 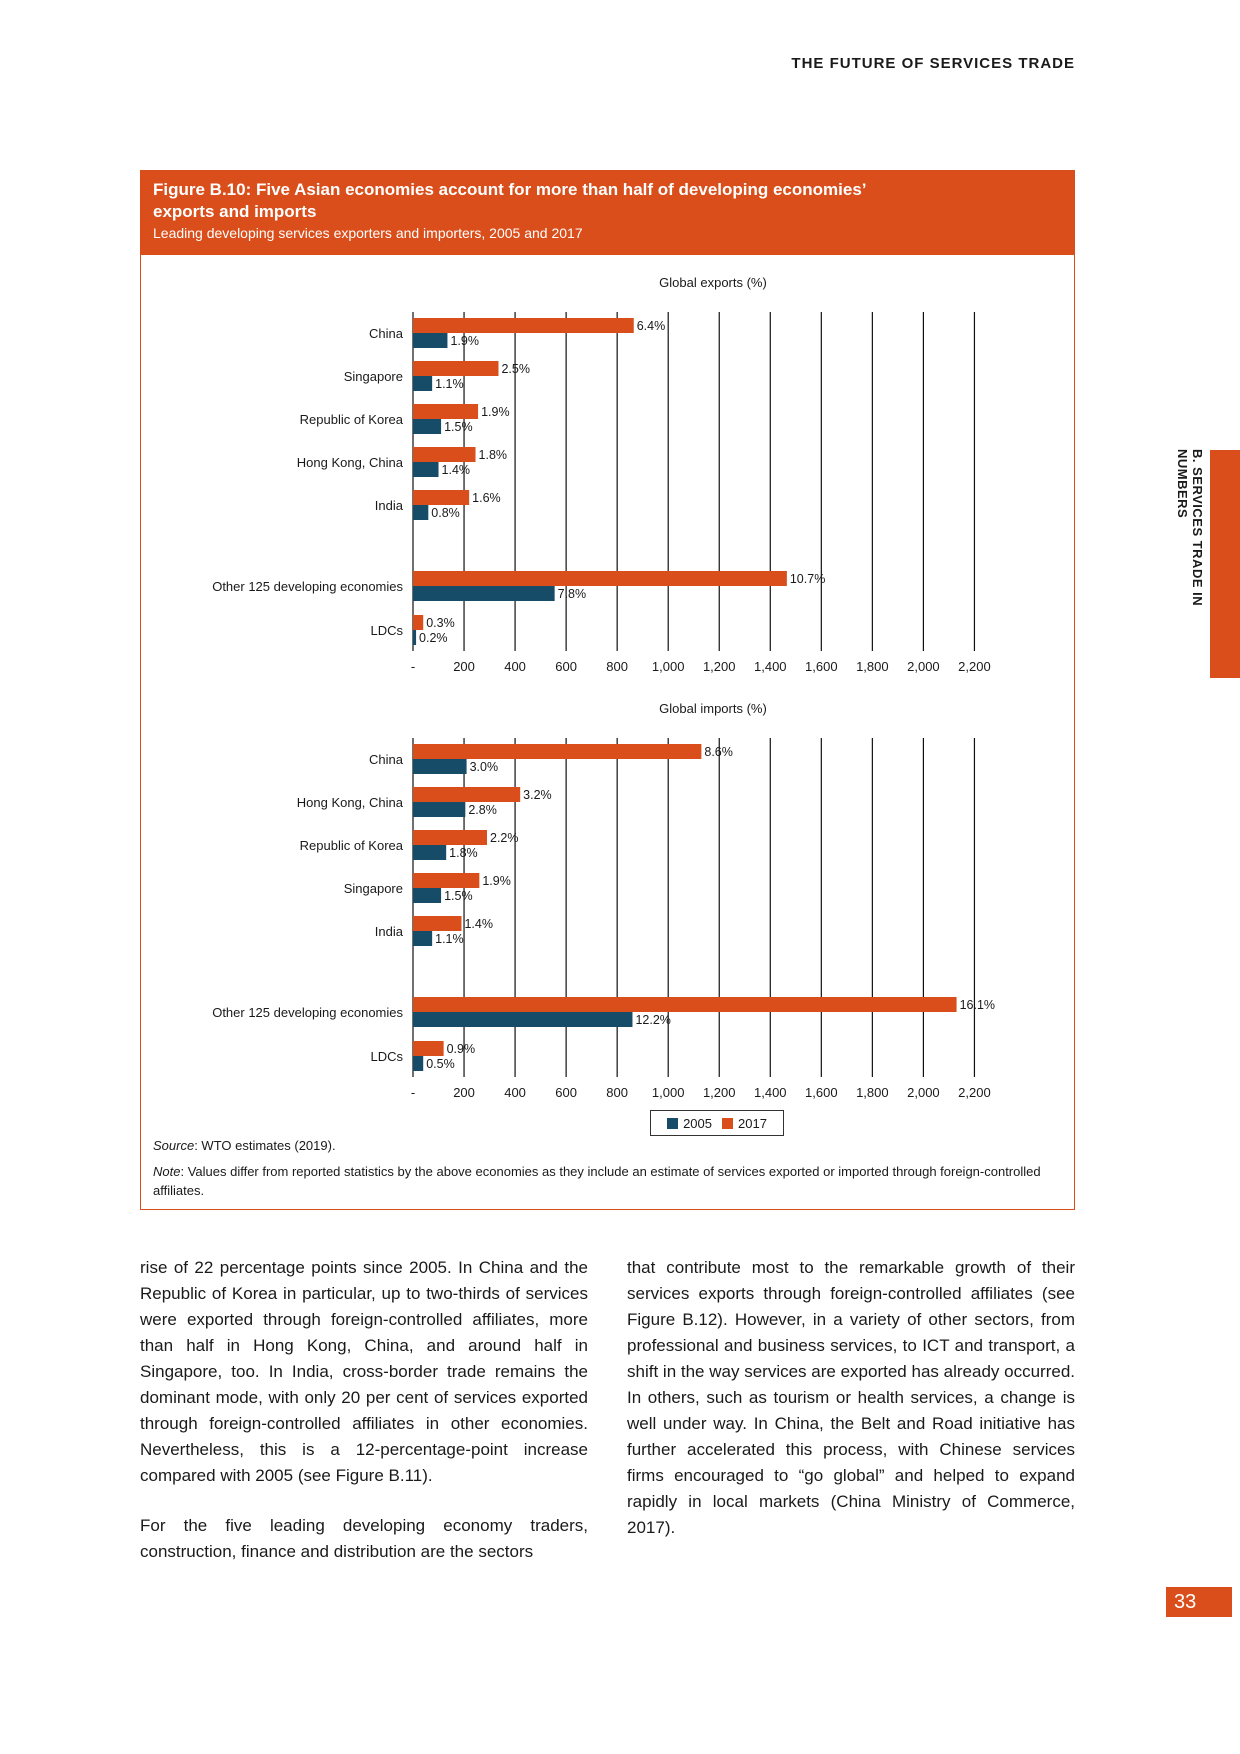 What do you see at coordinates (770, 1092) in the screenshot?
I see `x-tick-label: 1,400` at bounding box center [770, 1092].